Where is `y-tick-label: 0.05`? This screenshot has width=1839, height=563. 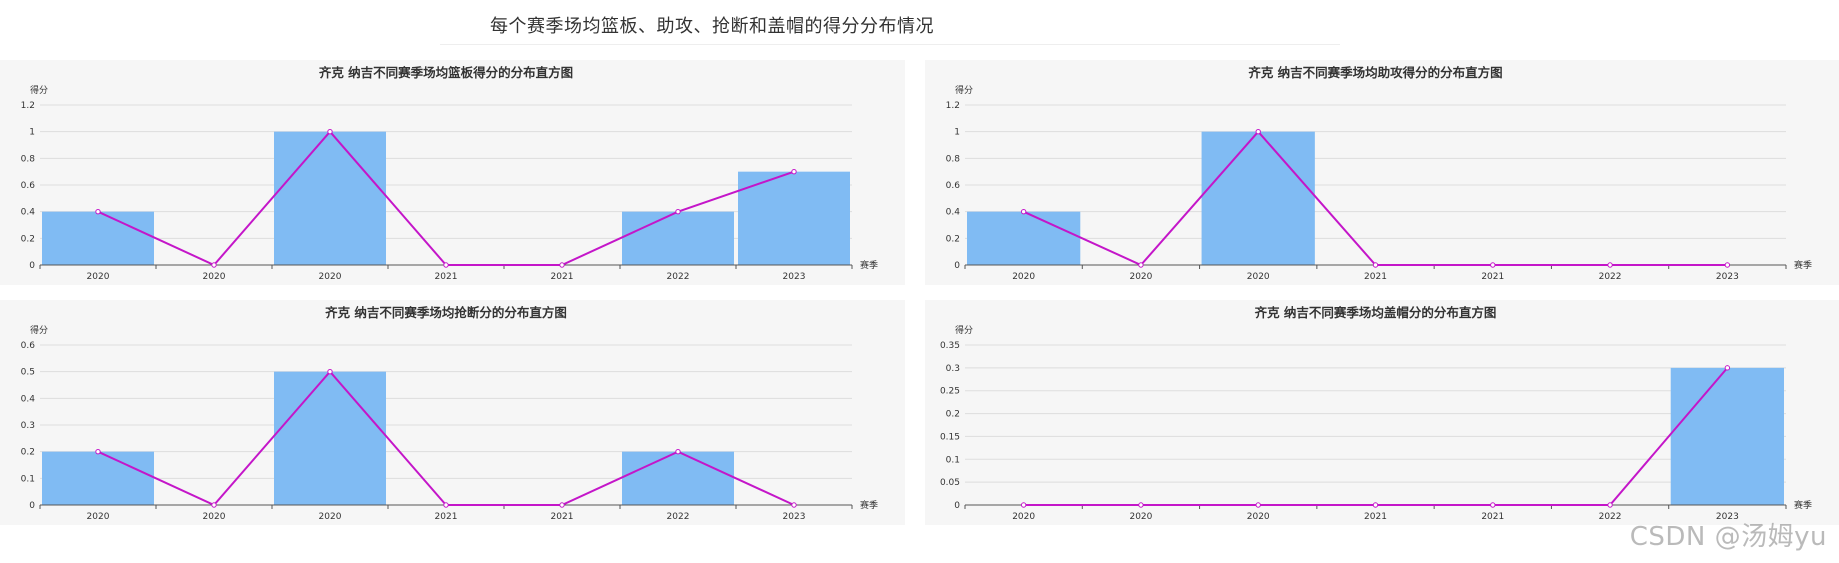 y-tick-label: 0.05 is located at coordinates (950, 483).